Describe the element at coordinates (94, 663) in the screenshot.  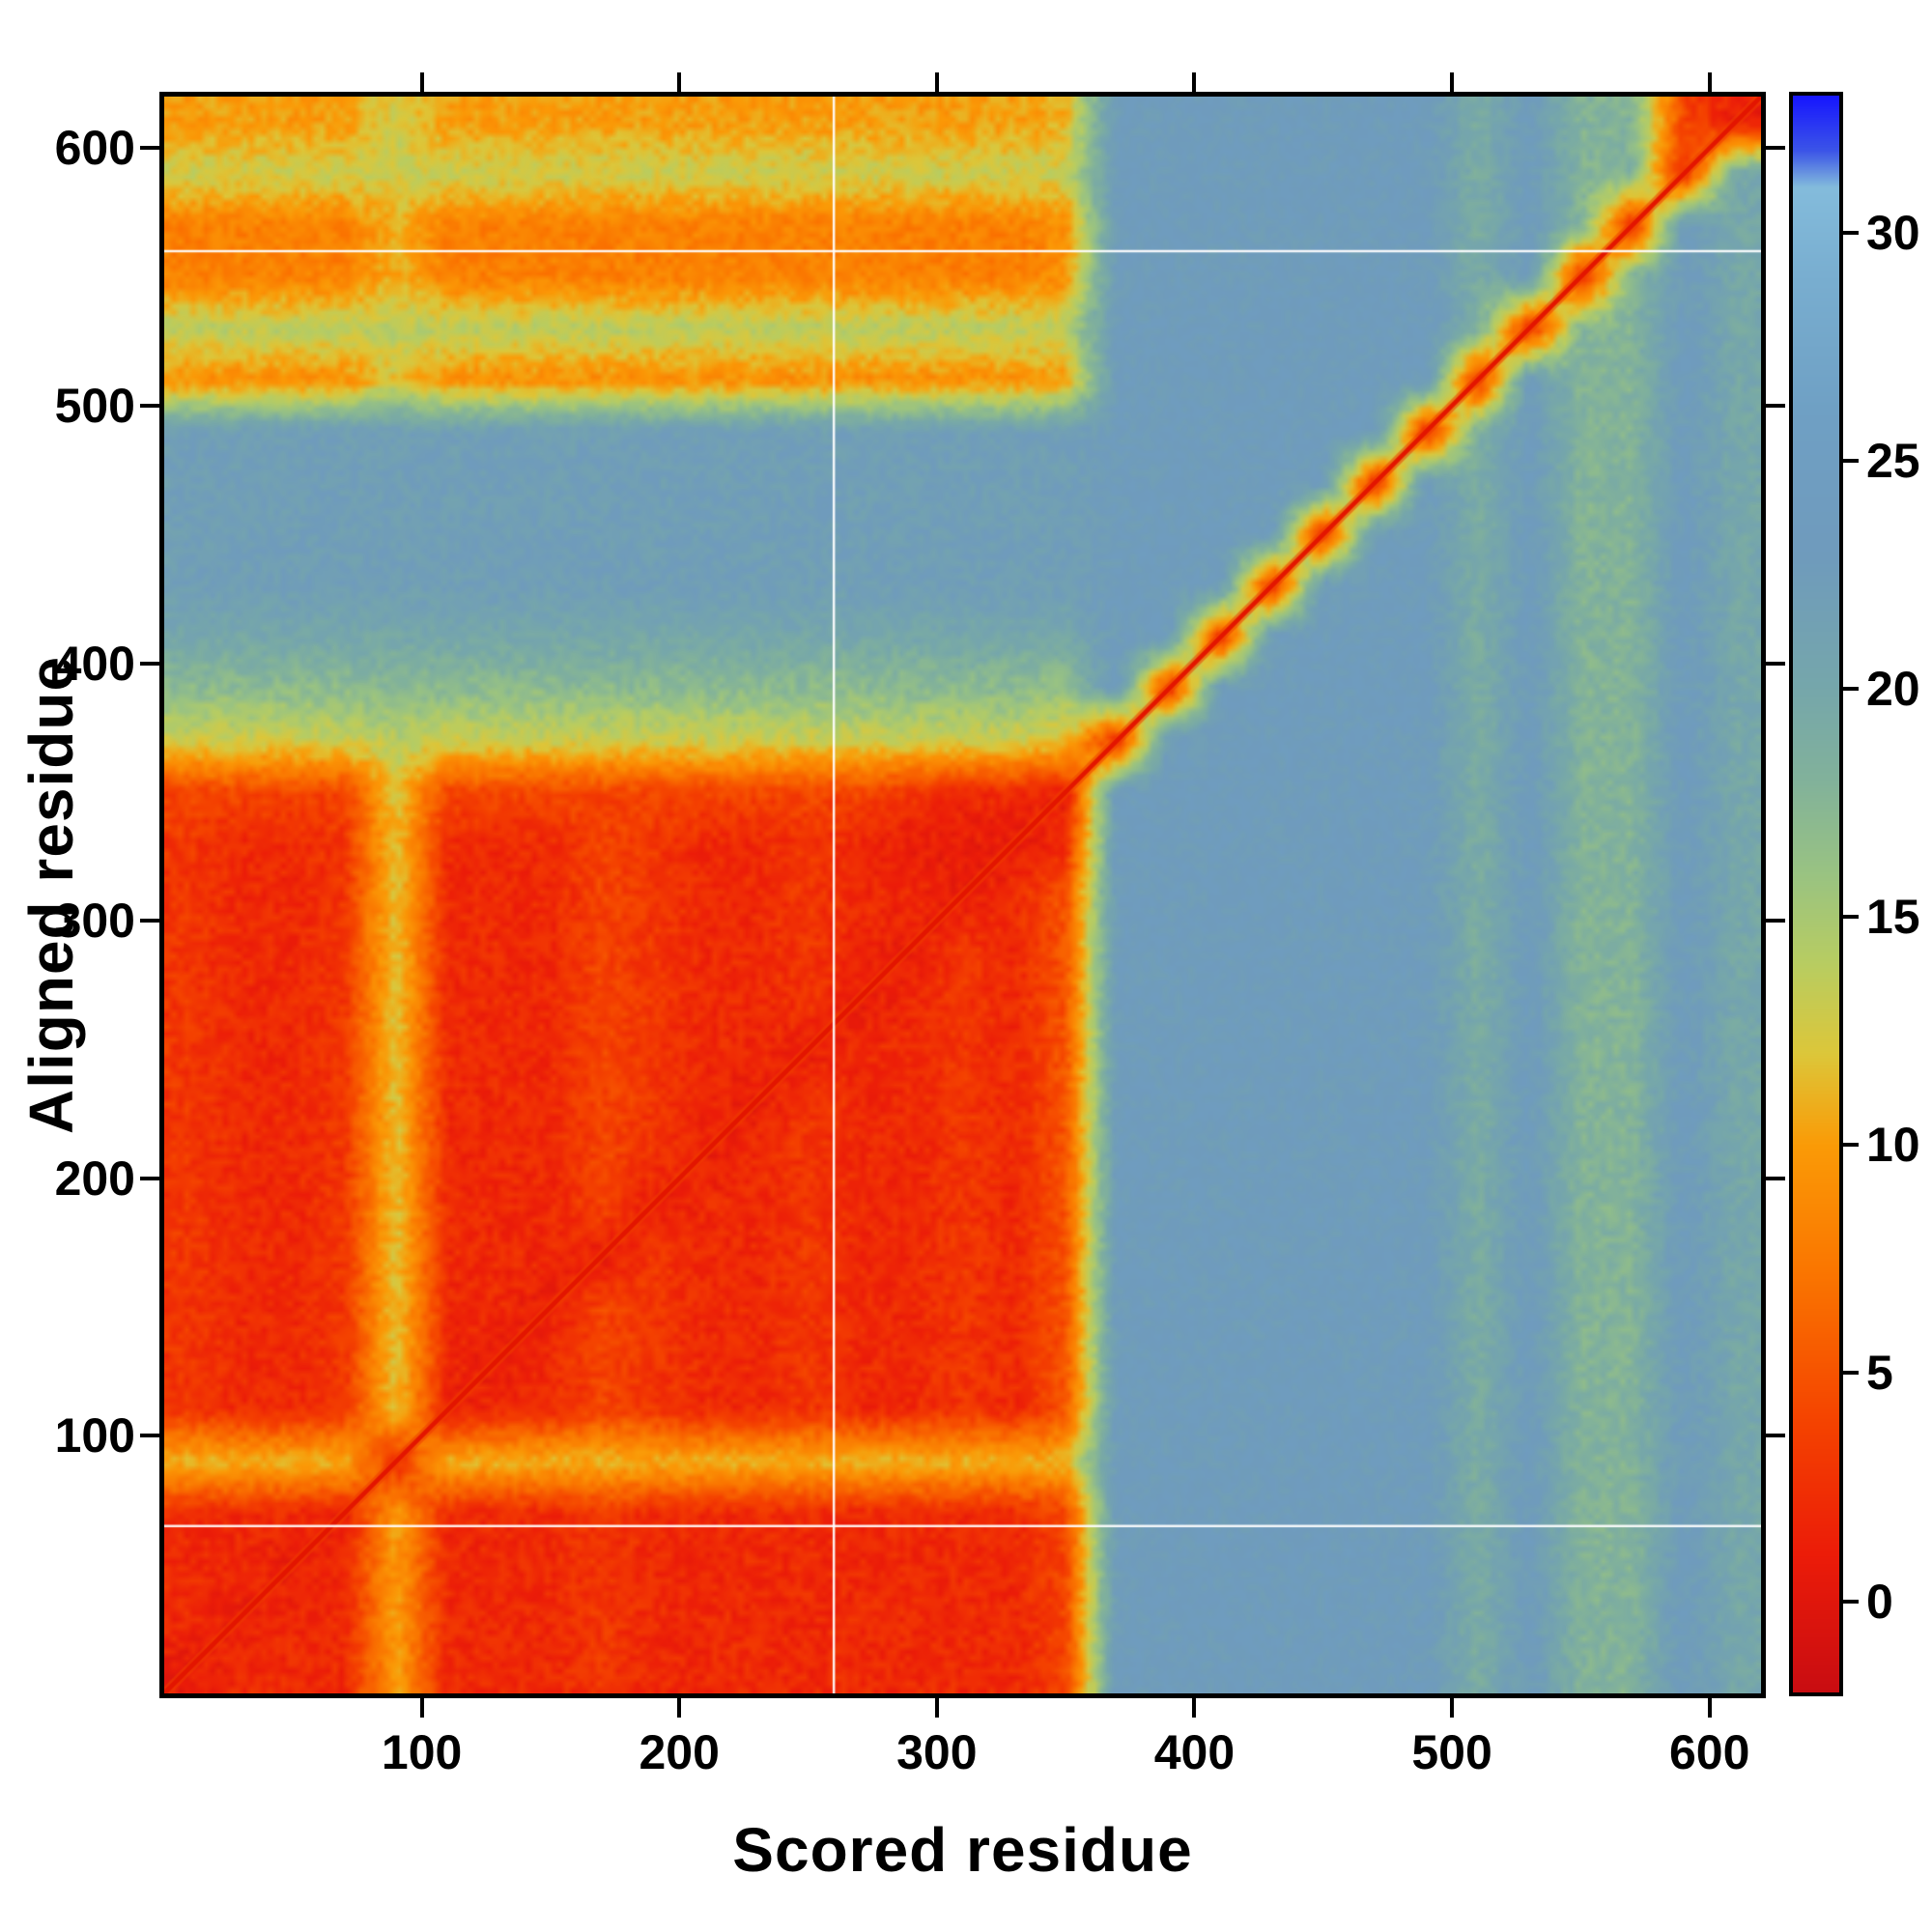
I see `y-tick-label: 400` at that location.